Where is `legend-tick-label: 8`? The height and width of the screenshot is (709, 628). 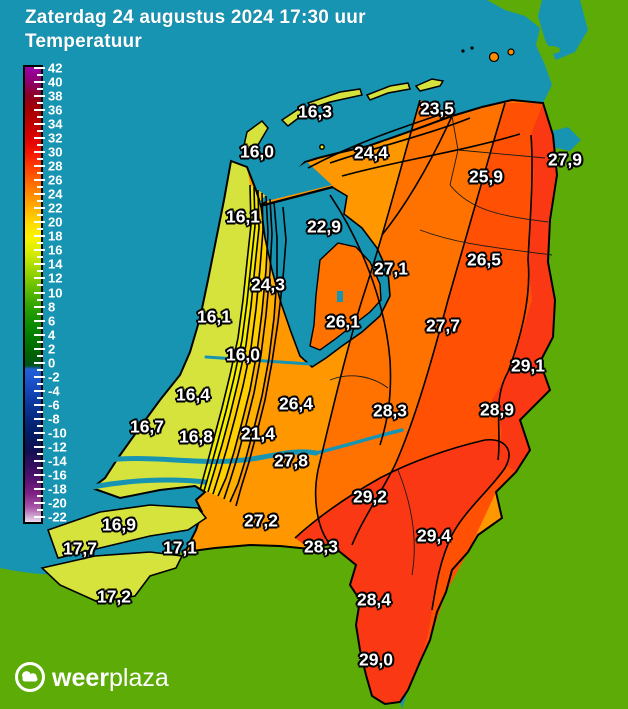 legend-tick-label: 8 is located at coordinates (52, 307).